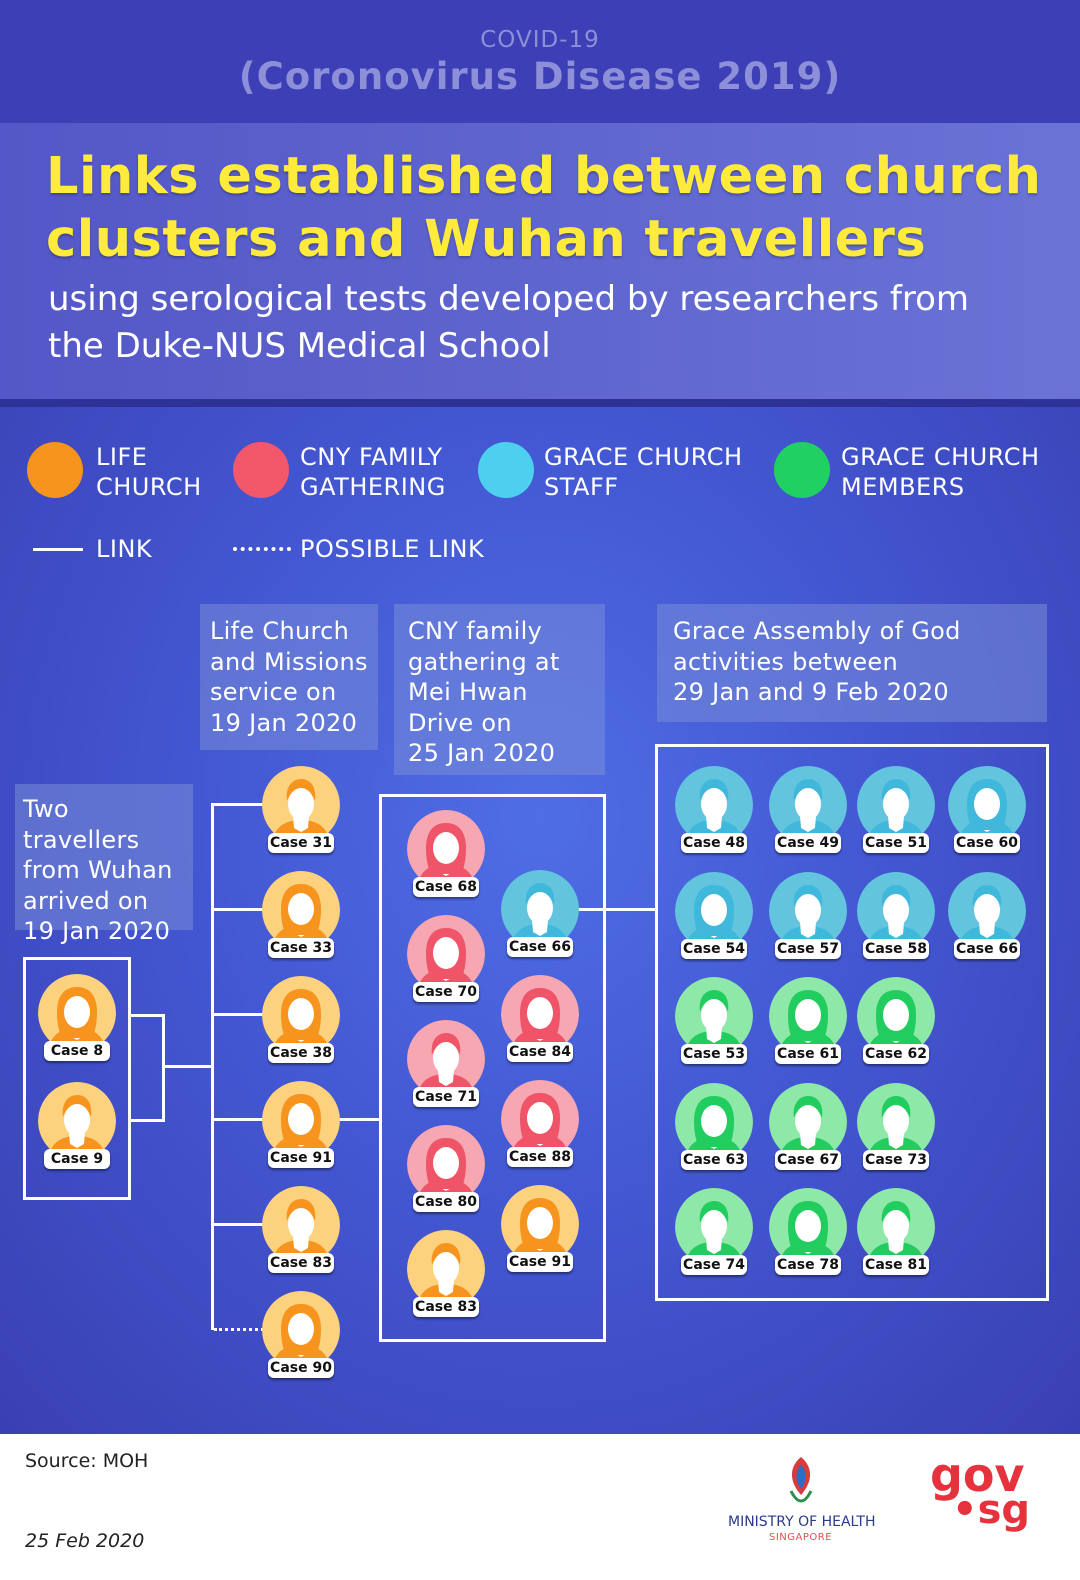 The height and width of the screenshot is (1580, 1080). Describe the element at coordinates (87, 1461) in the screenshot. I see `source-note: Source: MOH` at that location.